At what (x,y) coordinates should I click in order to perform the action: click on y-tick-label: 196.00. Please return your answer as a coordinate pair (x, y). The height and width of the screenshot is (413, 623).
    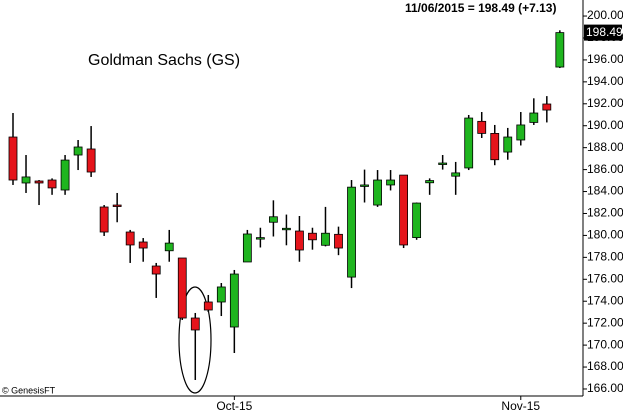
    Looking at the image, I should click on (605, 59).